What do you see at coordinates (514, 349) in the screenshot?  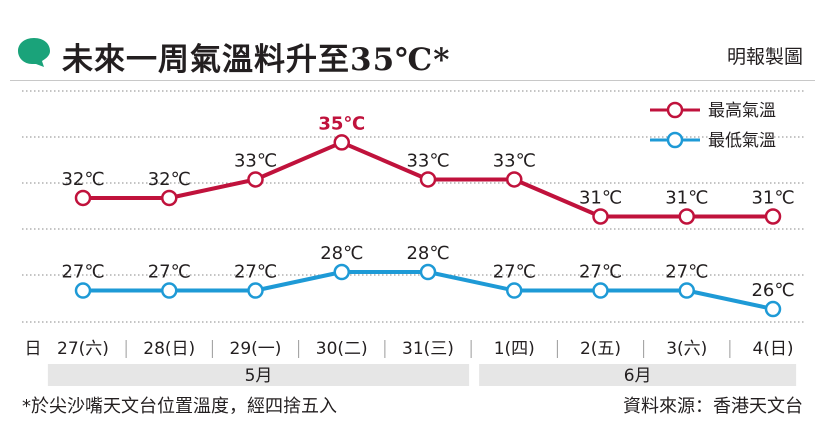 I see `x-tick-label: 1(四)` at bounding box center [514, 349].